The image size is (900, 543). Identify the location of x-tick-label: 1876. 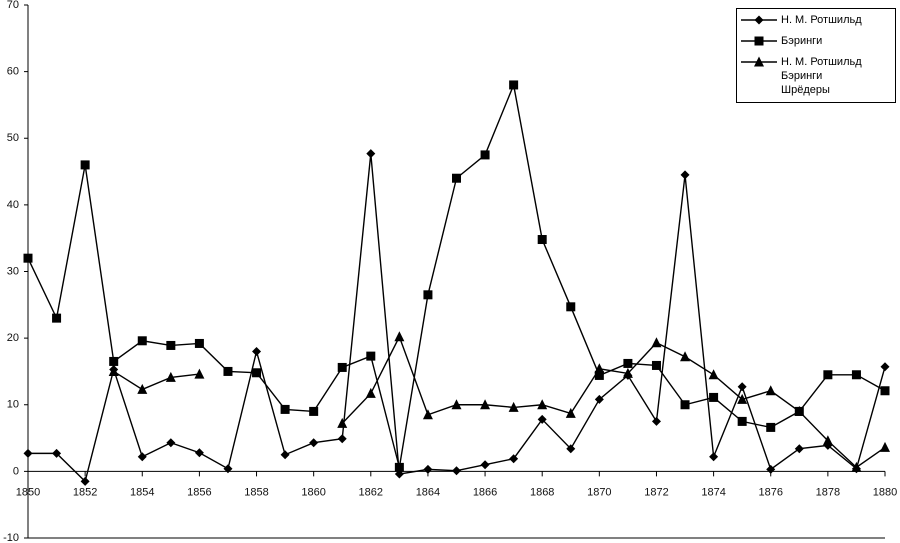
(770, 492).